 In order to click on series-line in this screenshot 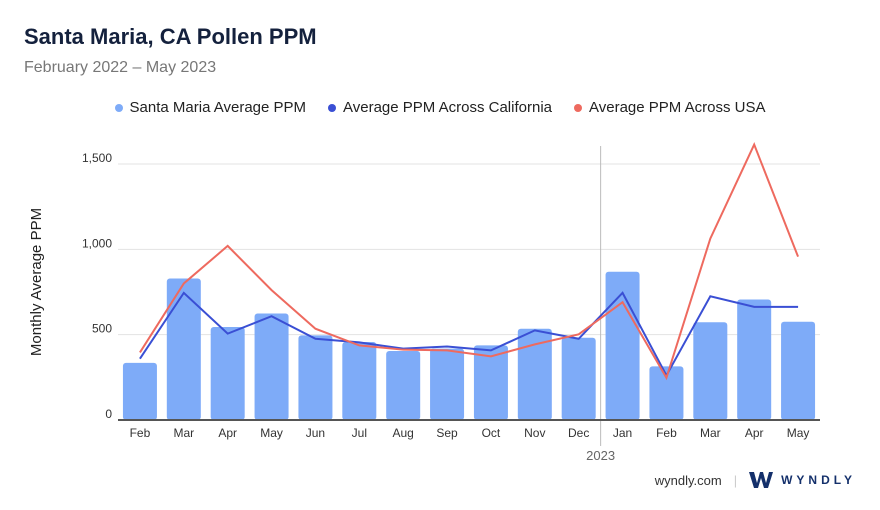, I will do `click(469, 334)`.